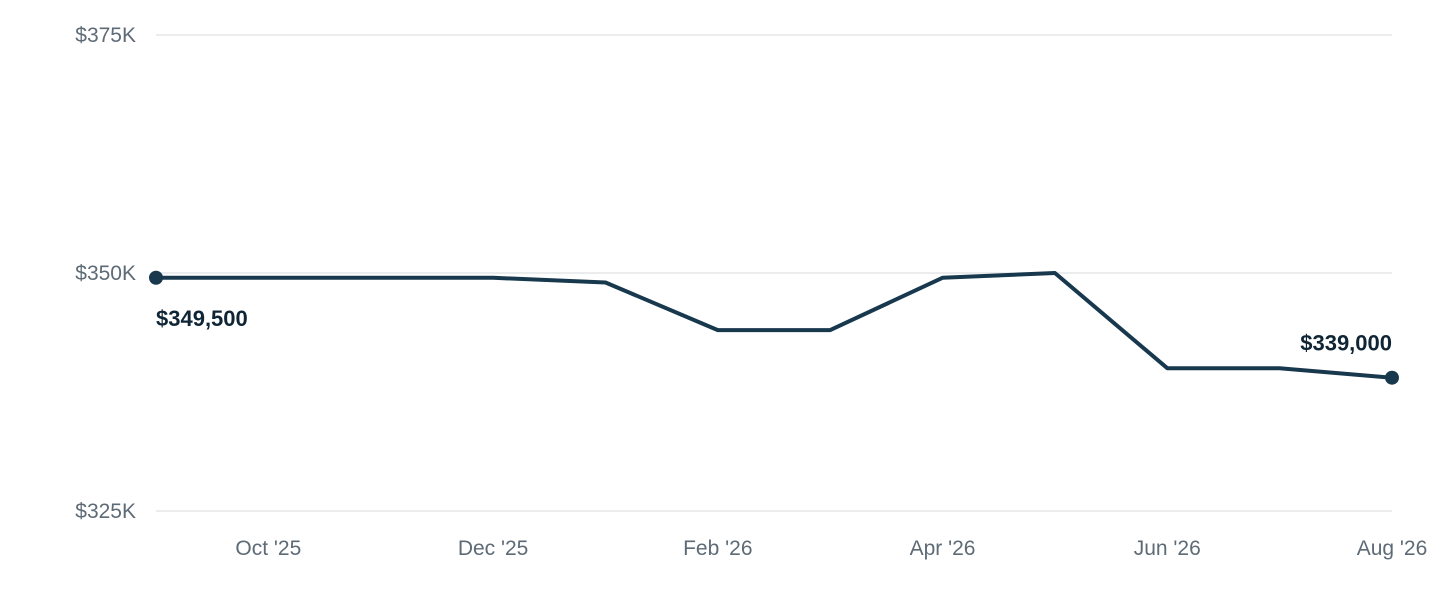 The width and height of the screenshot is (1440, 600). Describe the element at coordinates (268, 548) in the screenshot. I see `x-tick-label: Oct '25` at that location.